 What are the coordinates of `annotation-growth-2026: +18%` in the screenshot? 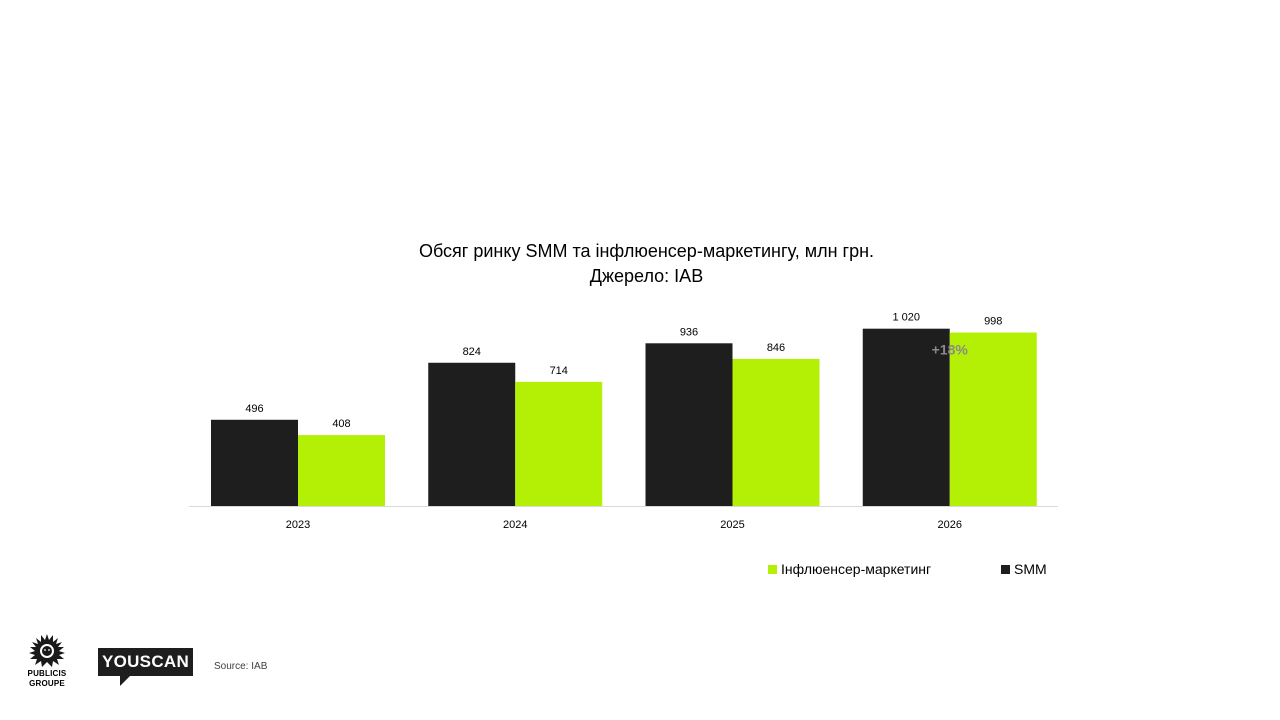 It's located at (950, 350).